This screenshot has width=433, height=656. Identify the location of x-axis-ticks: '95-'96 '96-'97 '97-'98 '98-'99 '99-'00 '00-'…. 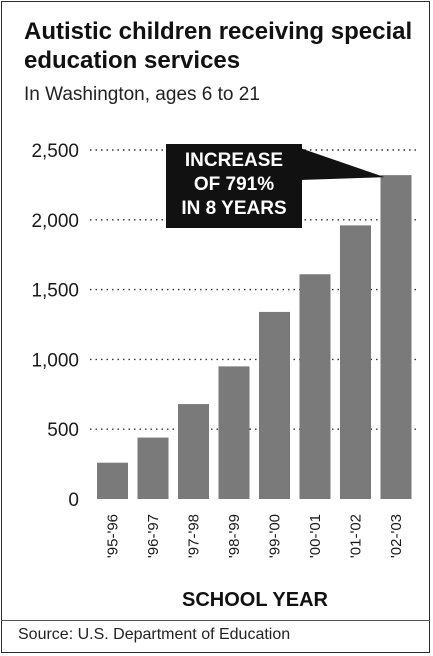
(255, 536).